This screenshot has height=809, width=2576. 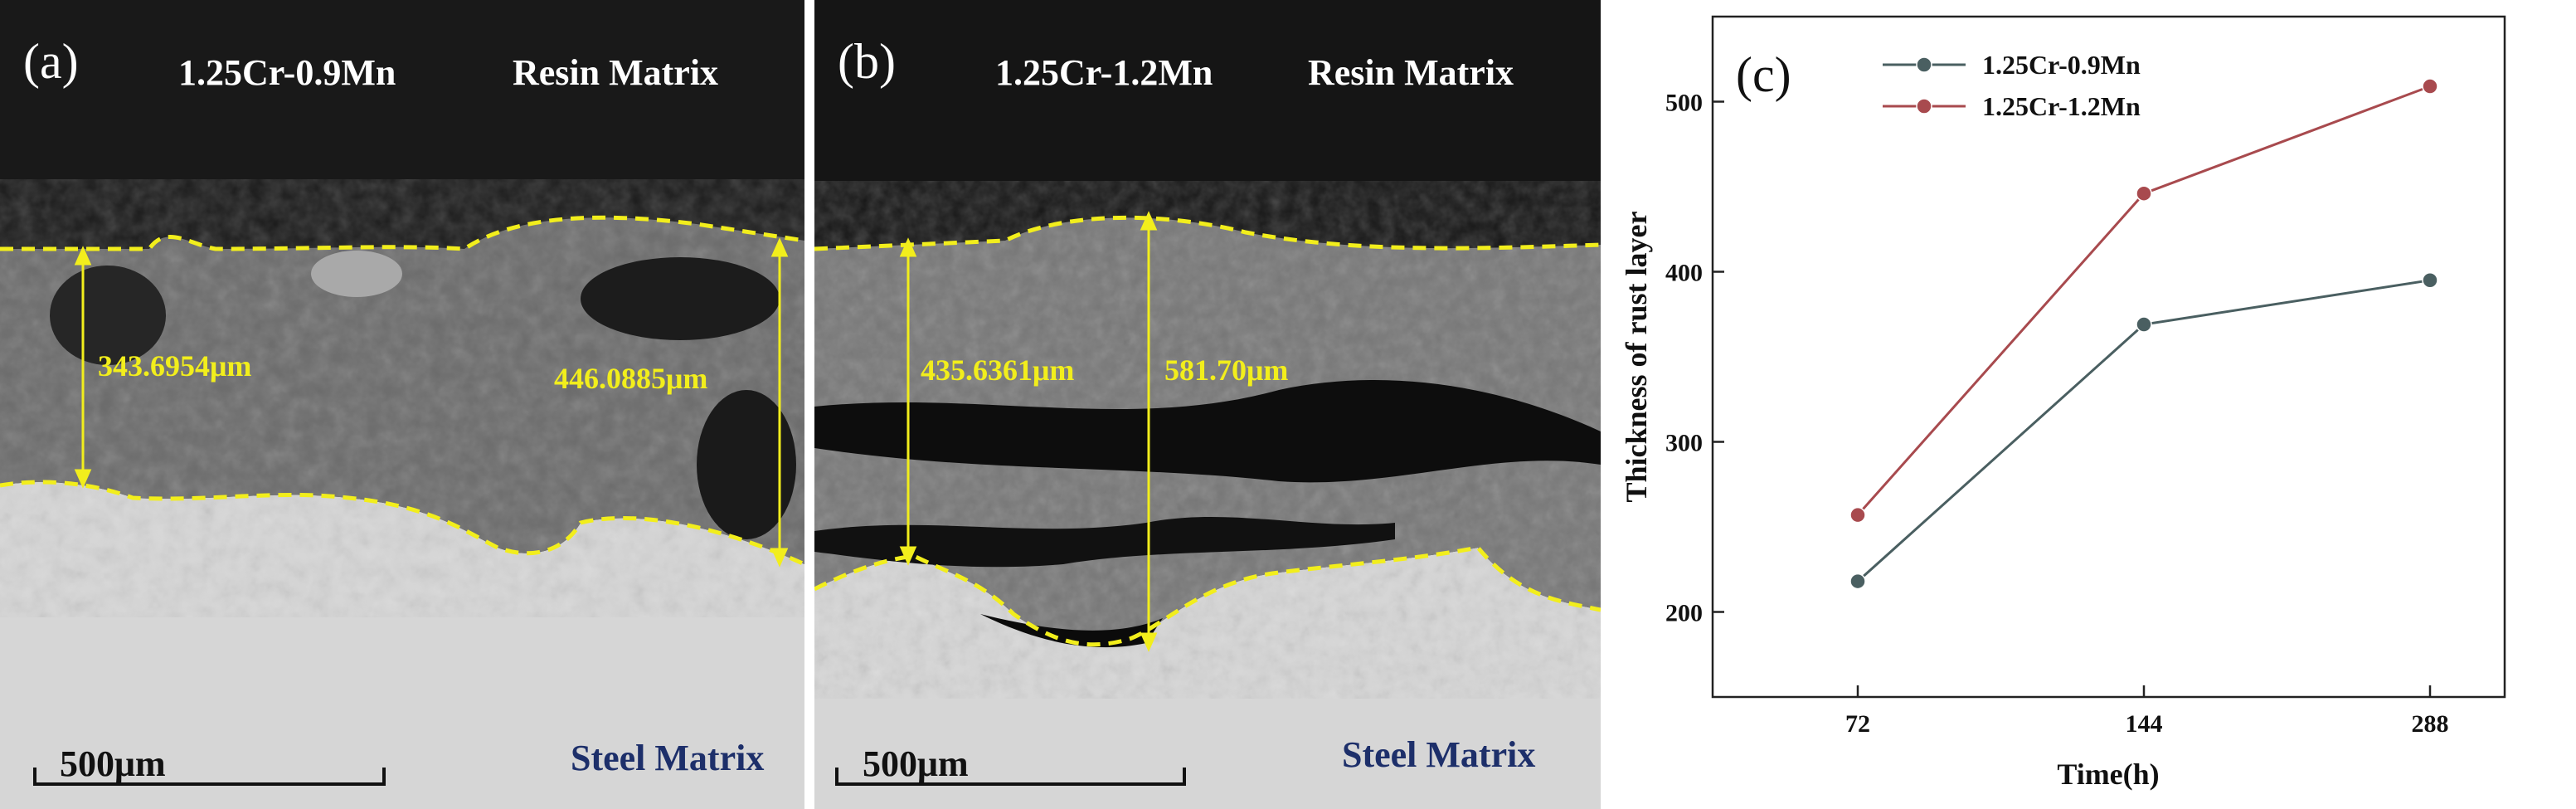 I want to click on y-tick-label: 300, so click(x=1684, y=443).